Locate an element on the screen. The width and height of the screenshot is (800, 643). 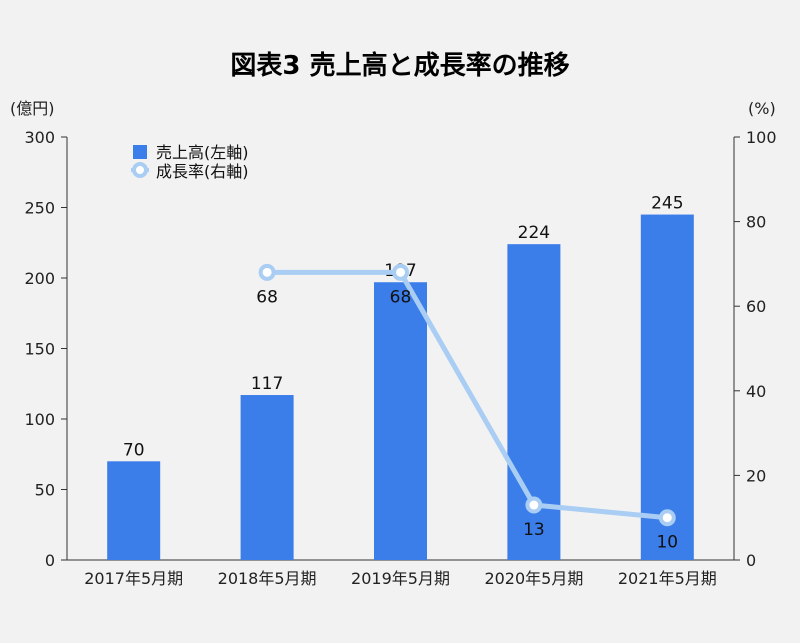
bar-value-label: 117 is located at coordinates (267, 384).